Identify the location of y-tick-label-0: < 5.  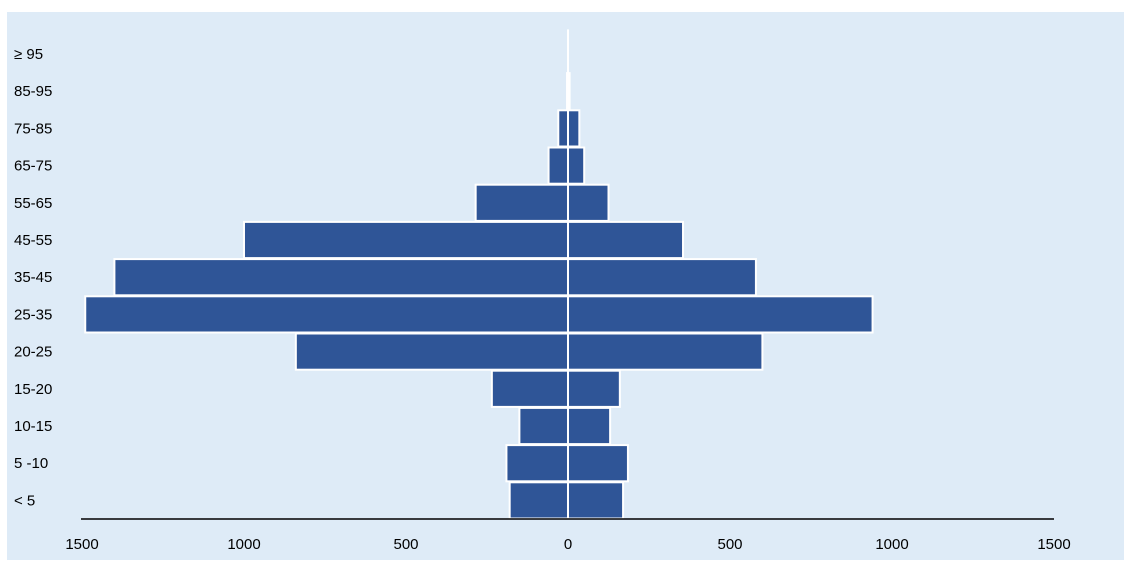
(24, 500).